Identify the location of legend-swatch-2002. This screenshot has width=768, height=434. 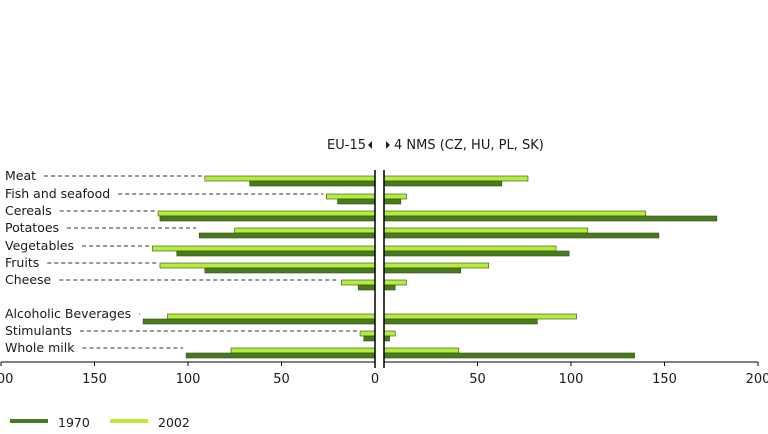
(129, 421).